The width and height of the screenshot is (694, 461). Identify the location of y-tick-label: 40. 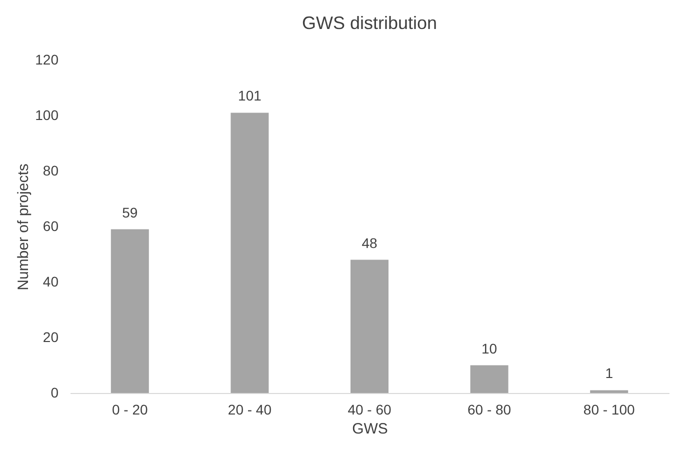
(50, 282).